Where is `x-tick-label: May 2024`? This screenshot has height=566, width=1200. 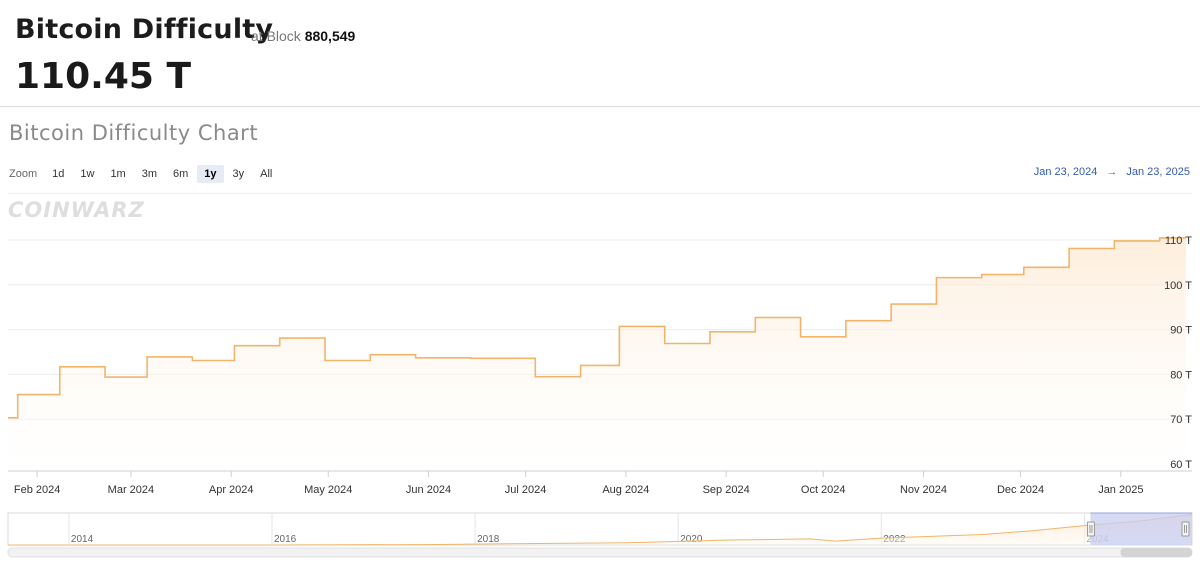
x-tick-label: May 2024 is located at coordinates (328, 490).